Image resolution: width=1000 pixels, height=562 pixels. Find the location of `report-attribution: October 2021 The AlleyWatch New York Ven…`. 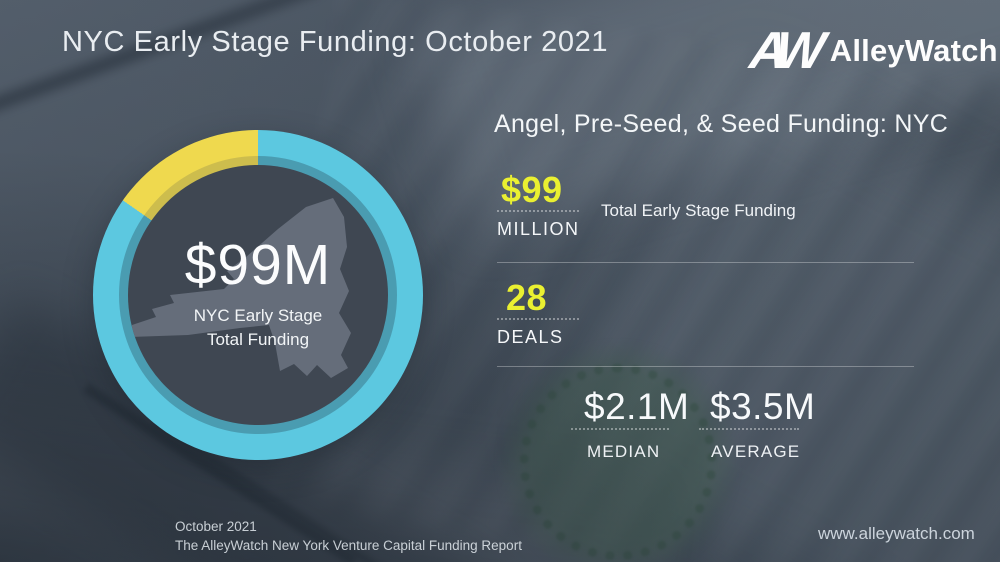

report-attribution: October 2021 The AlleyWatch New York Ven… is located at coordinates (348, 536).